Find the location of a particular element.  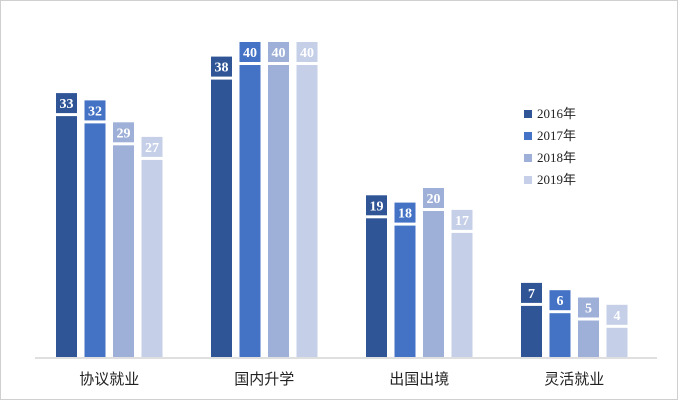

legend-label: 2017年 is located at coordinates (556, 135).